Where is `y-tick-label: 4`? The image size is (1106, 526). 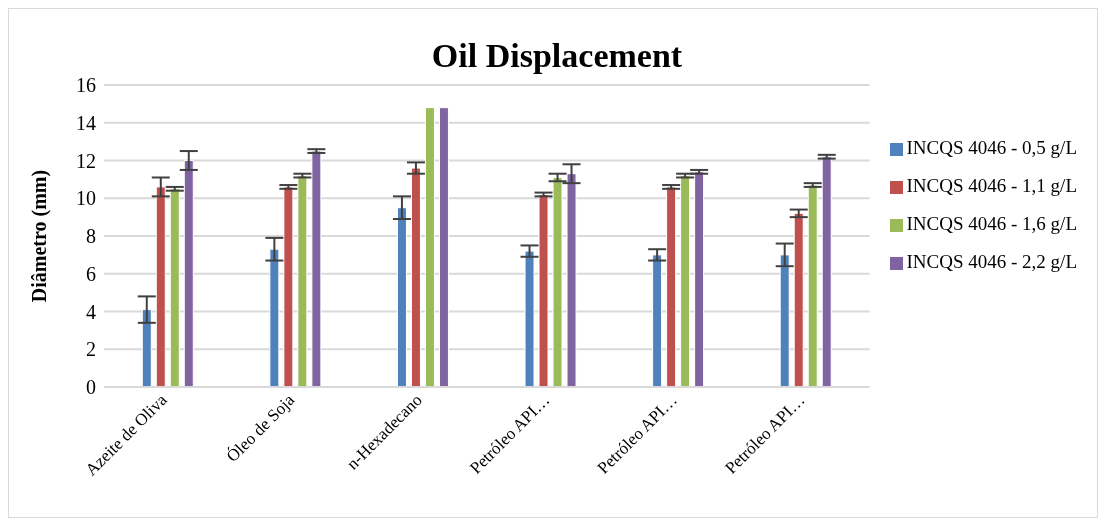 y-tick-label: 4 is located at coordinates (91, 311).